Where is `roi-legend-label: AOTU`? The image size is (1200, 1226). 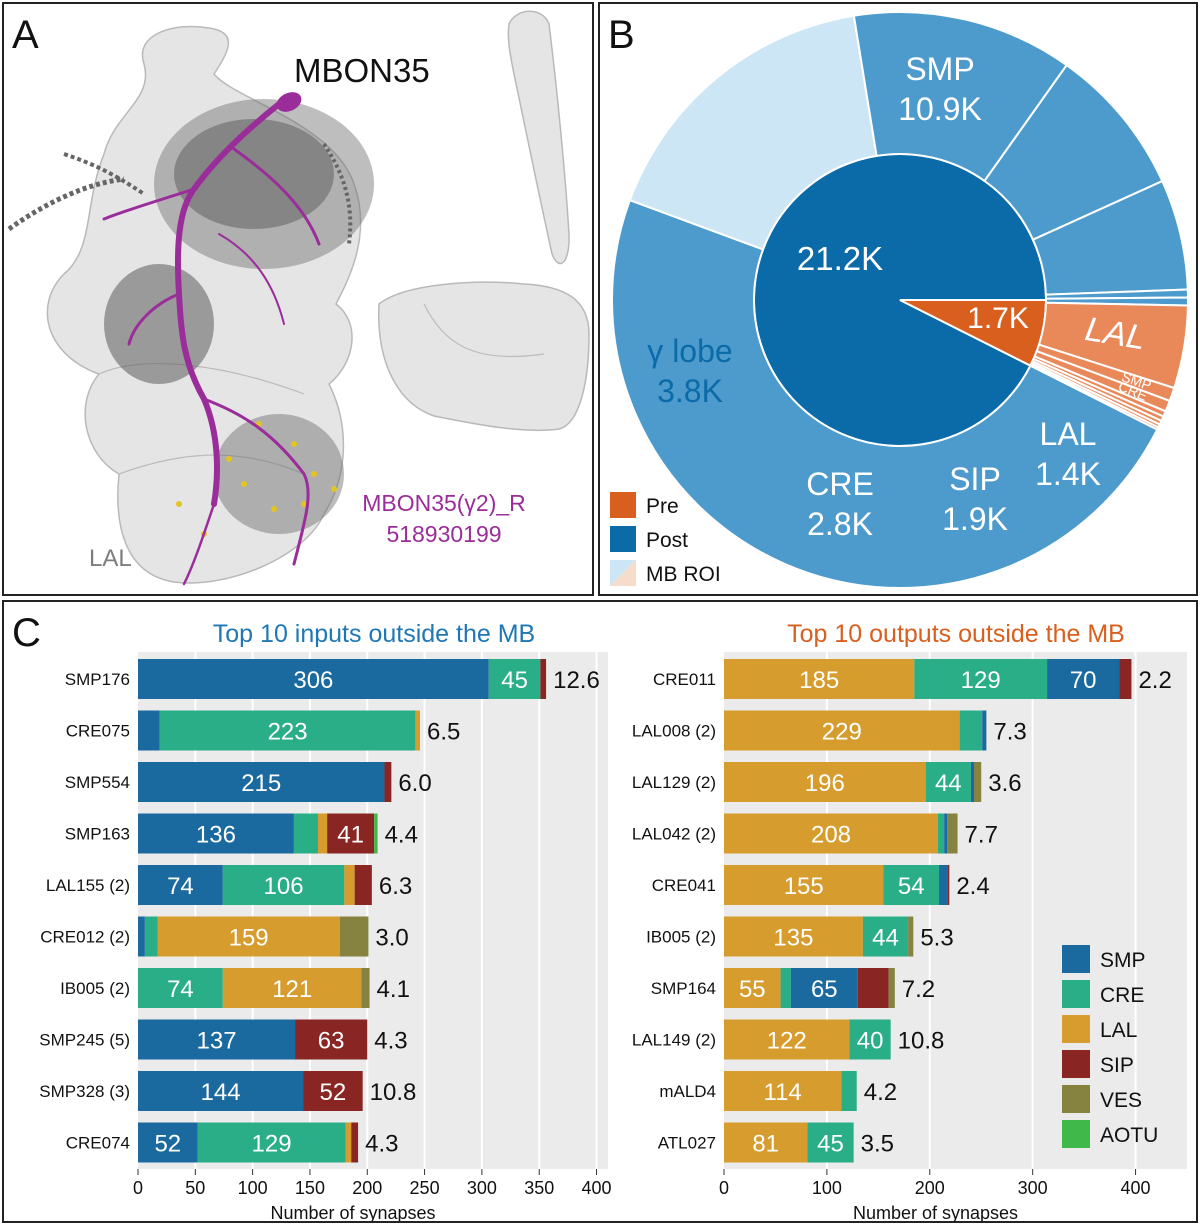 roi-legend-label: AOTU is located at coordinates (1129, 1135).